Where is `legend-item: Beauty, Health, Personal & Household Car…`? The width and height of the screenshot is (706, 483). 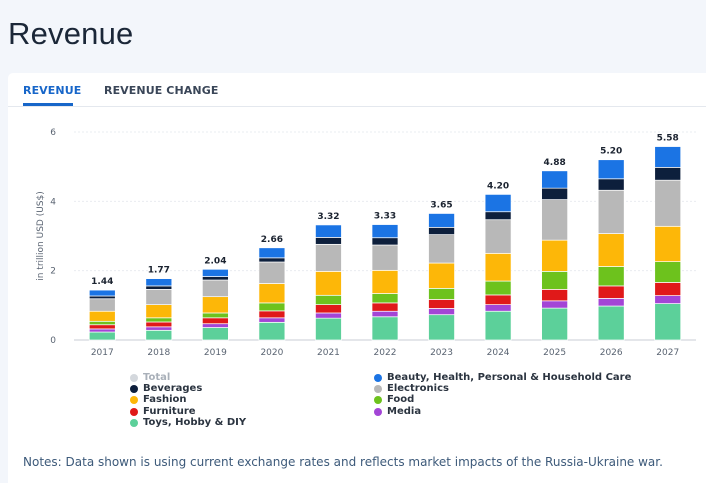
legend-item: Beauty, Health, Personal & Household Car… is located at coordinates (509, 377).